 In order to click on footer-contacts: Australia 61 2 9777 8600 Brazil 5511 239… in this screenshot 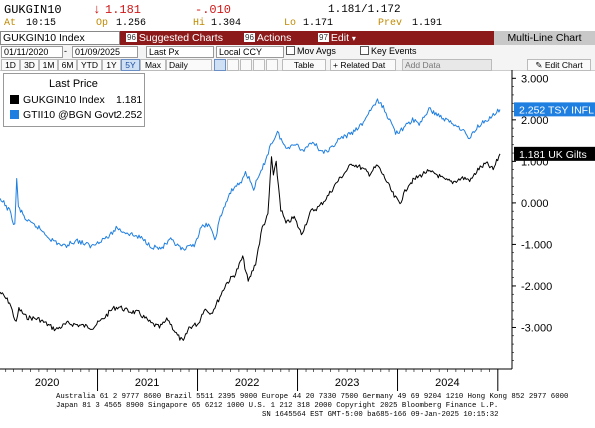, I will do `click(312, 397)`.